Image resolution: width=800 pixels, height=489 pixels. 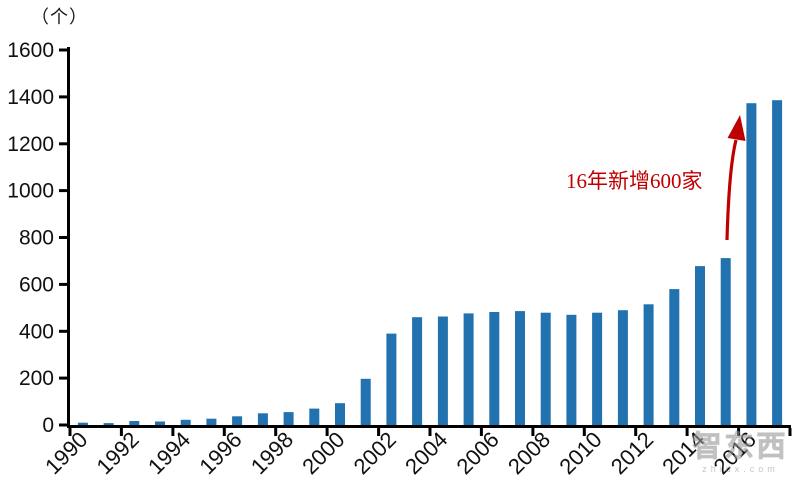 I want to click on y-axis-unit-label: （个）, so click(x=59, y=17).